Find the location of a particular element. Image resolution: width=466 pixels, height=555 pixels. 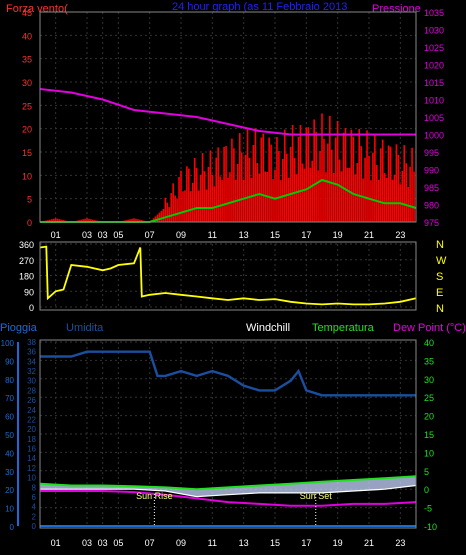

temperature-line is located at coordinates (228, 483).